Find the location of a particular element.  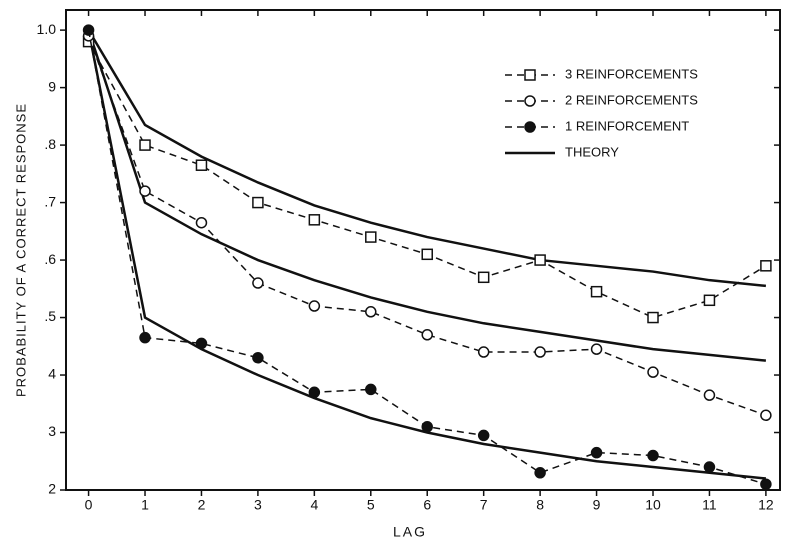

x-tick-label: 7 is located at coordinates (484, 505).